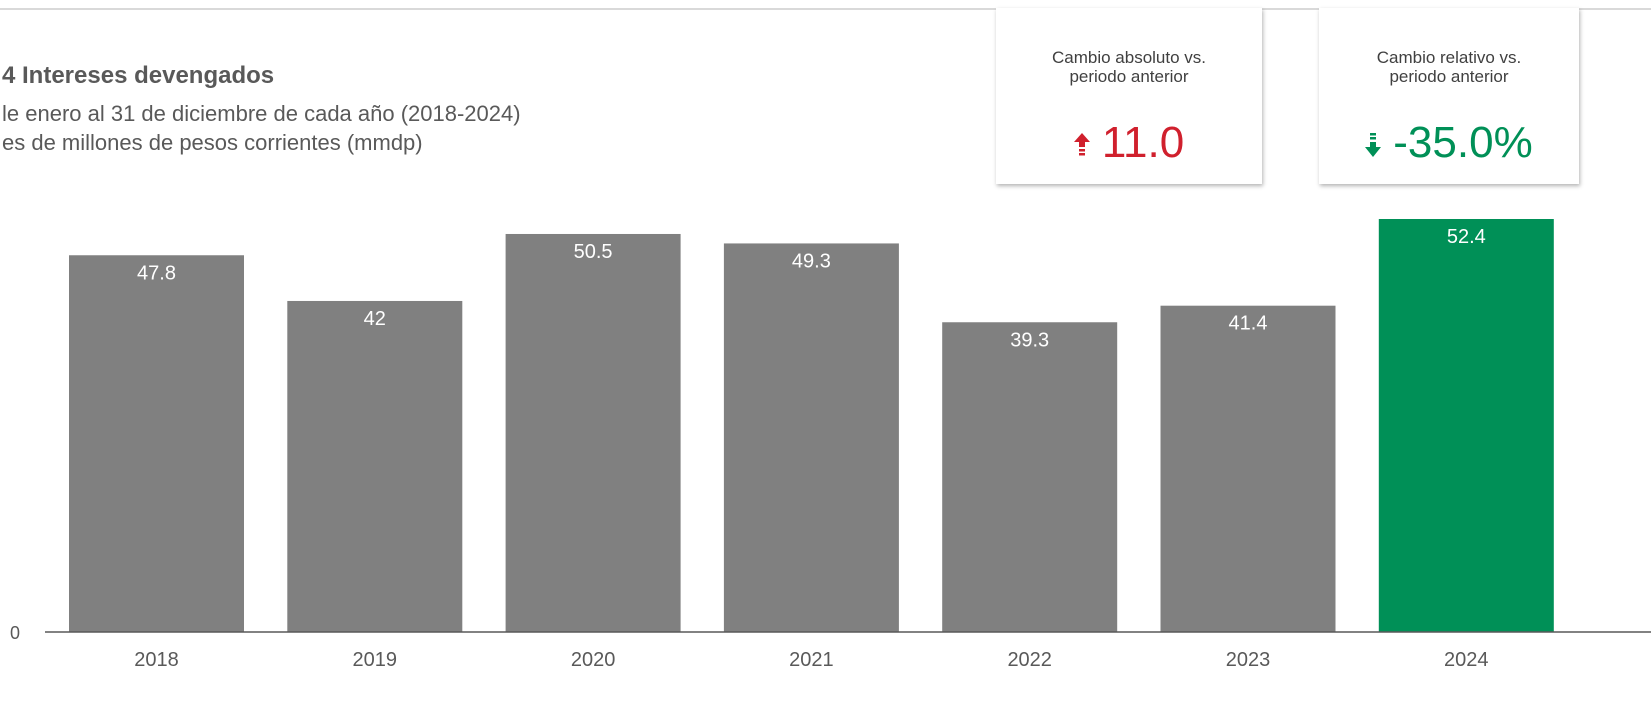 The width and height of the screenshot is (1651, 704). Describe the element at coordinates (1449, 57) in the screenshot. I see `kpi-label-line1: Cambio relativo vs.` at that location.